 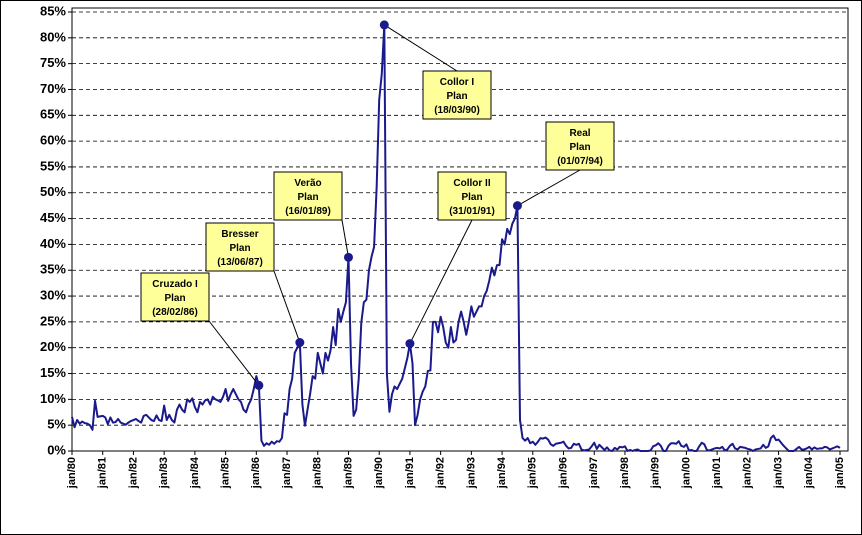 I want to click on annotation: Bresser Plan (13/06/87), so click(x=255, y=285).